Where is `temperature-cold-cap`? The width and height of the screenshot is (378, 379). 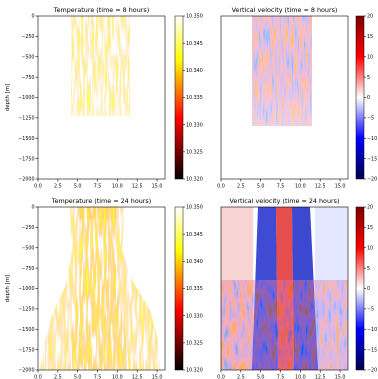 temperature-cold-cap is located at coordinates (98, 213).